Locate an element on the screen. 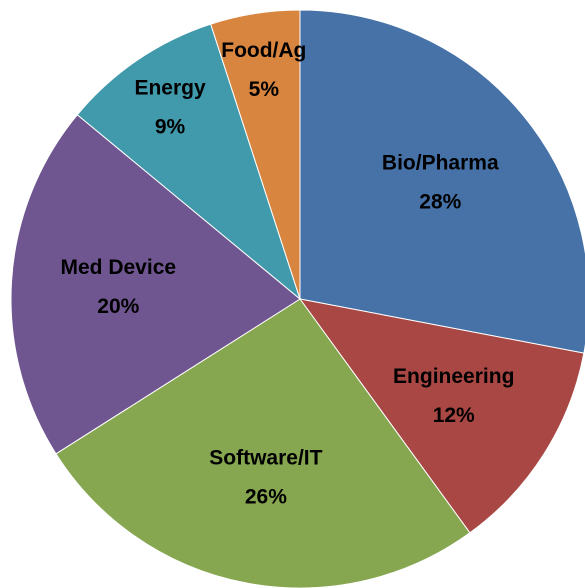 The image size is (585, 588). slice-value: 26% is located at coordinates (266, 496).